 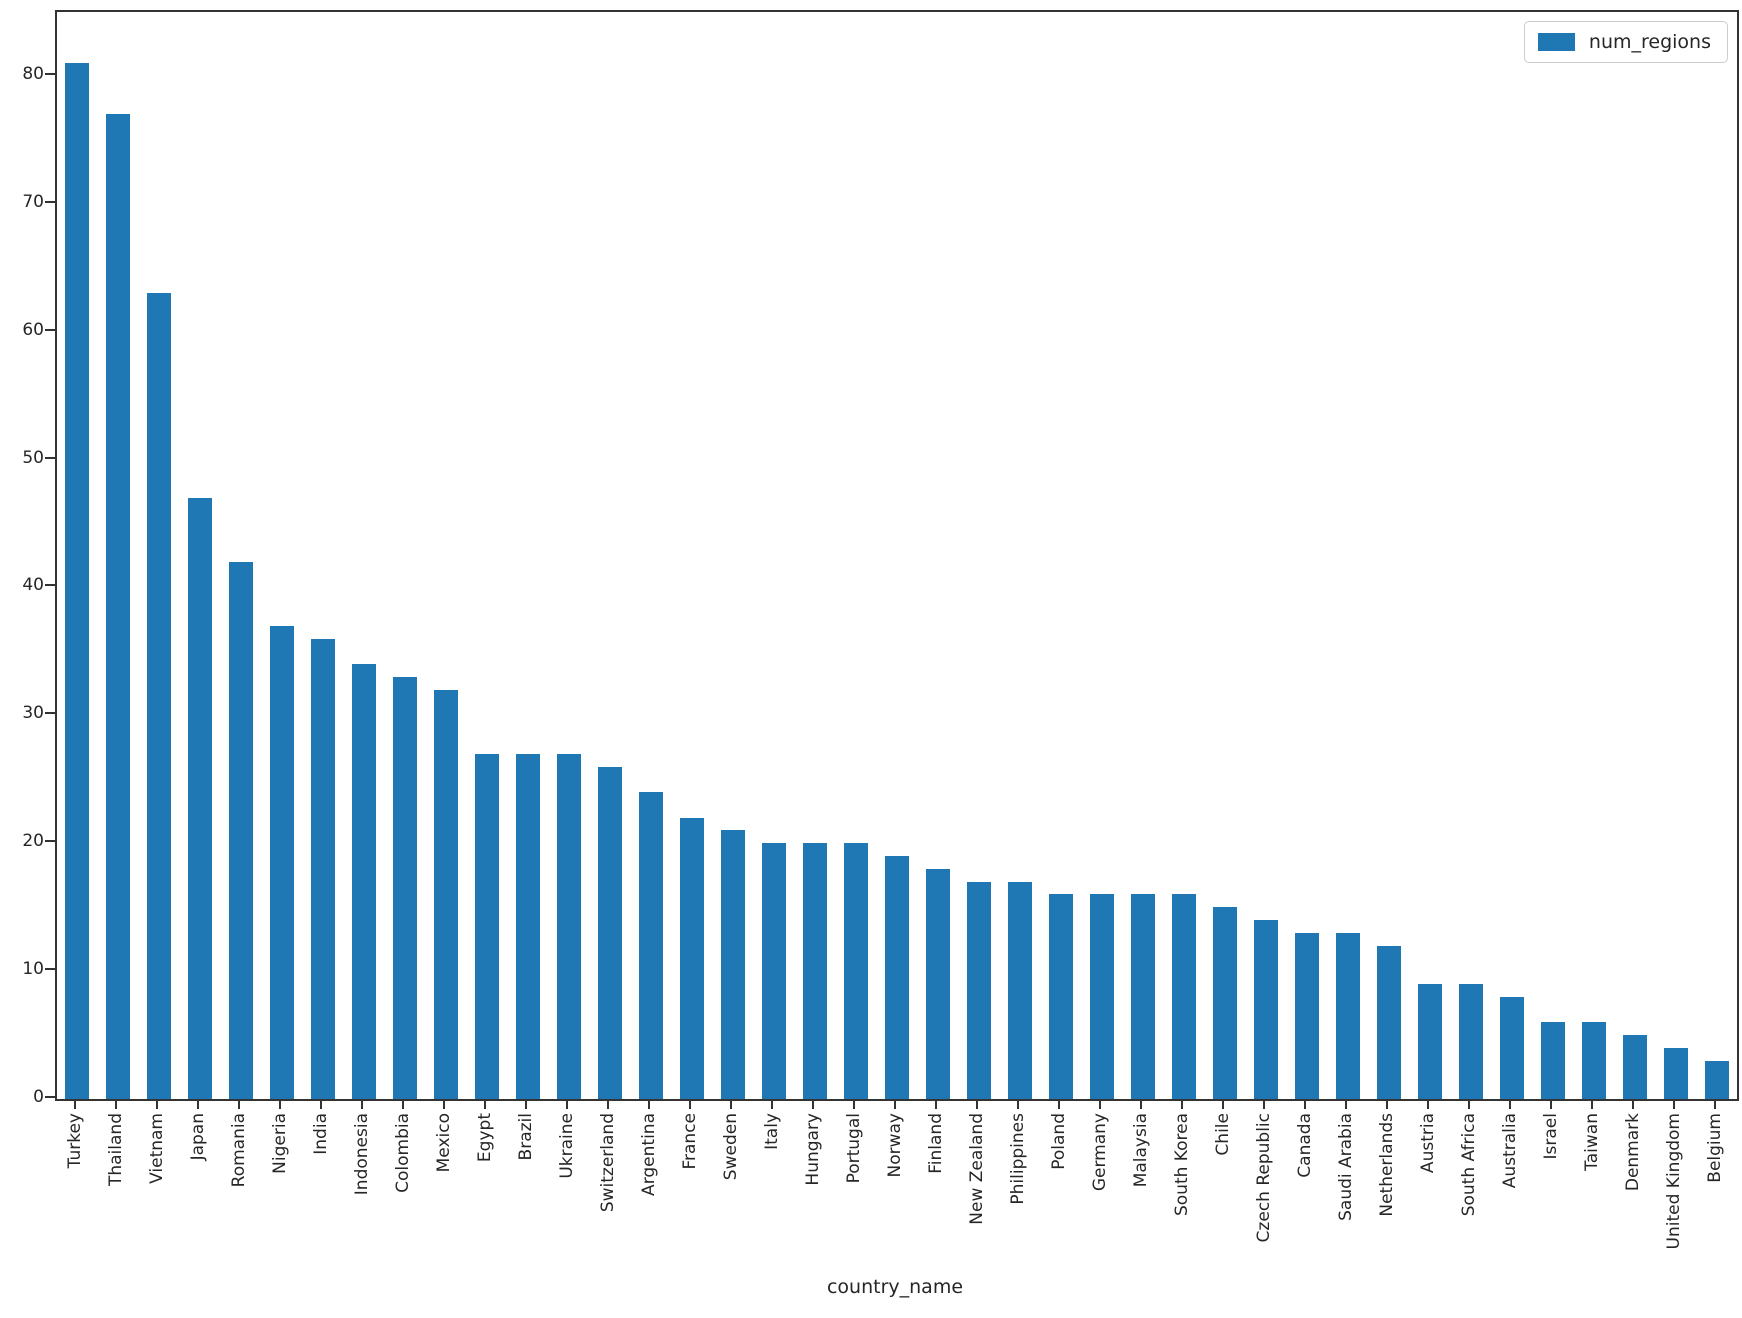 I want to click on x-tick-label: Malaysia, so click(x=1140, y=1150).